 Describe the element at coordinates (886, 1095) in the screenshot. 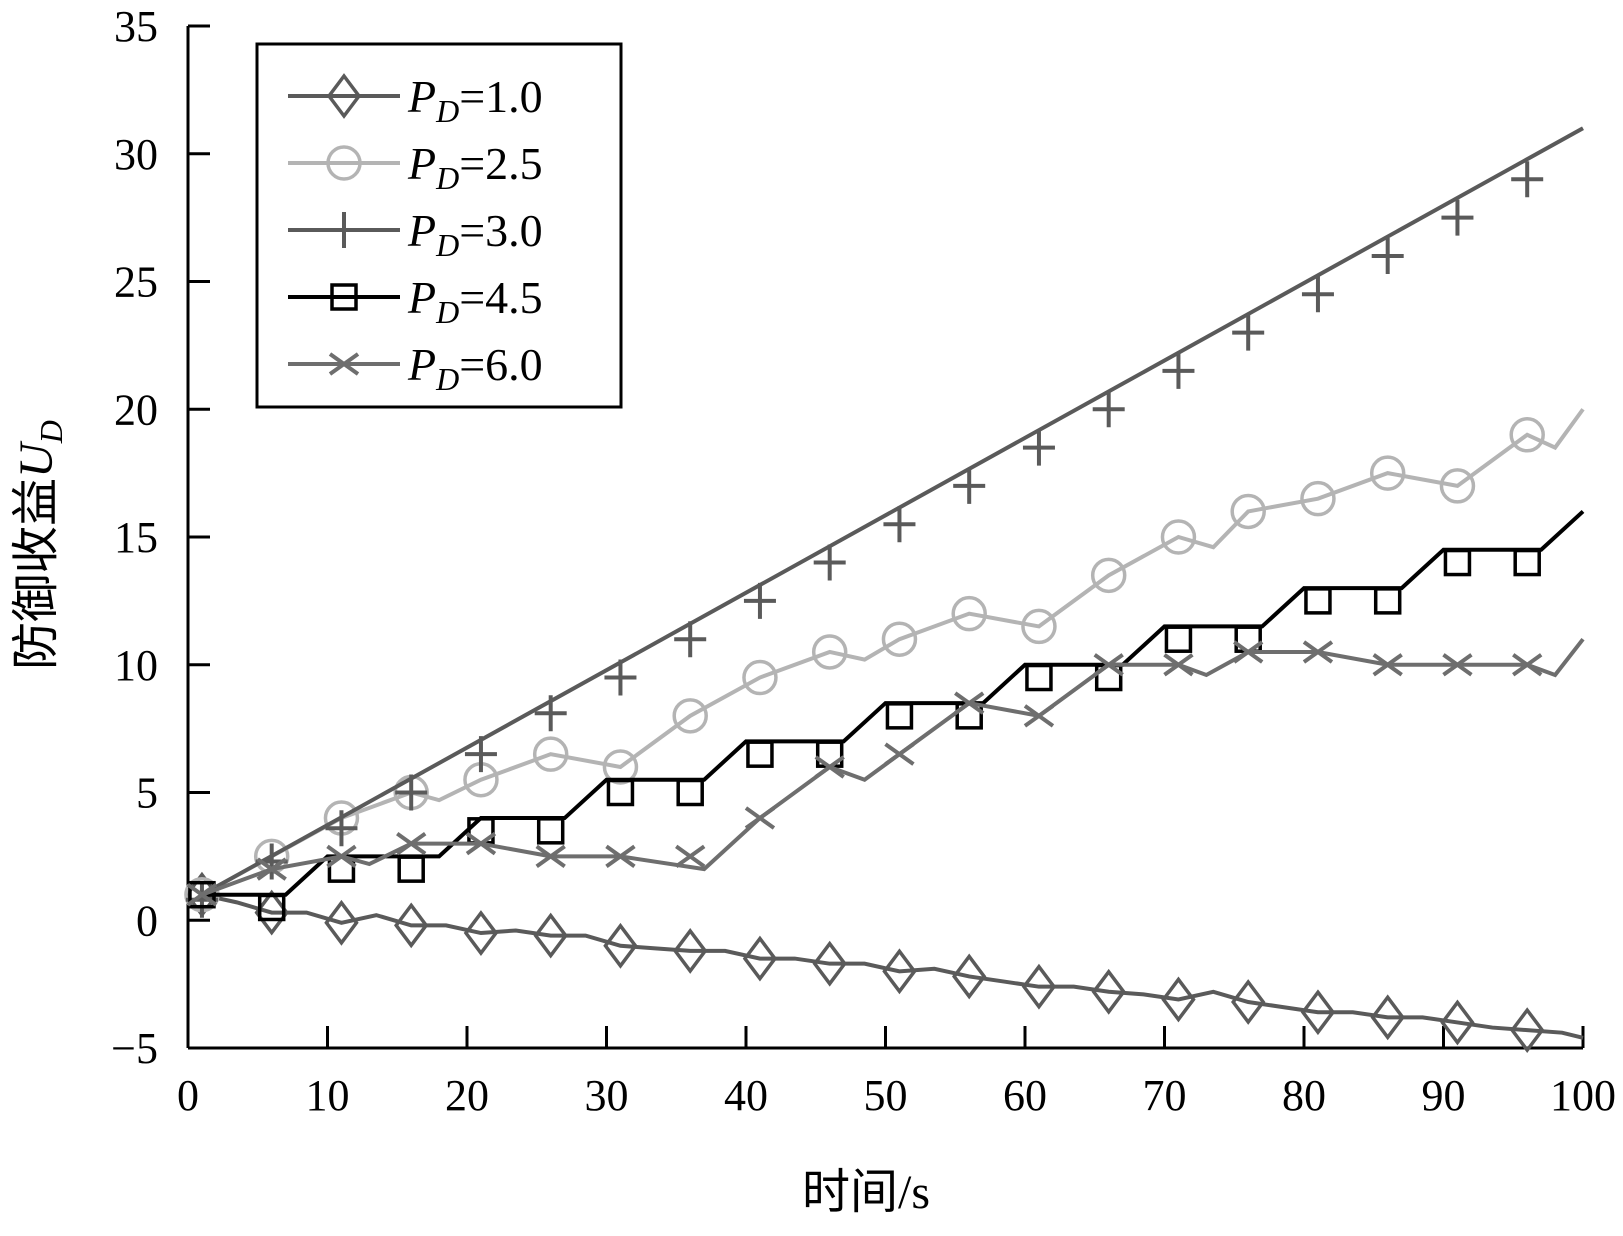

I see `x-tick-label: 50` at that location.